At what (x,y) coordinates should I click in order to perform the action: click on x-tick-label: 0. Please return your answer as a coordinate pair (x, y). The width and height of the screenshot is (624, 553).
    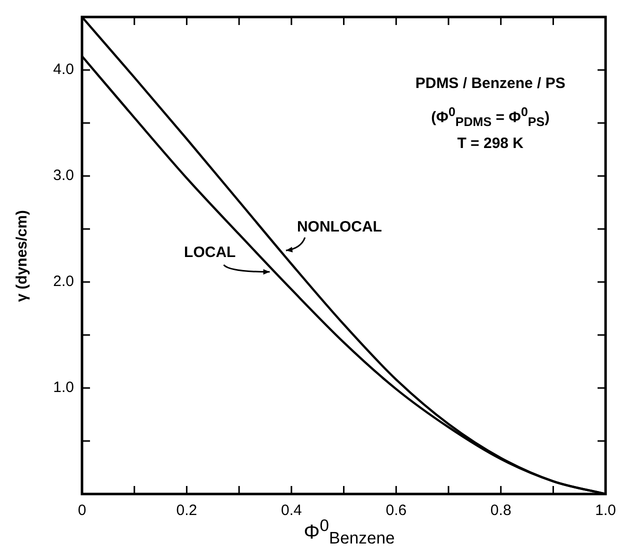
    Looking at the image, I should click on (82, 511).